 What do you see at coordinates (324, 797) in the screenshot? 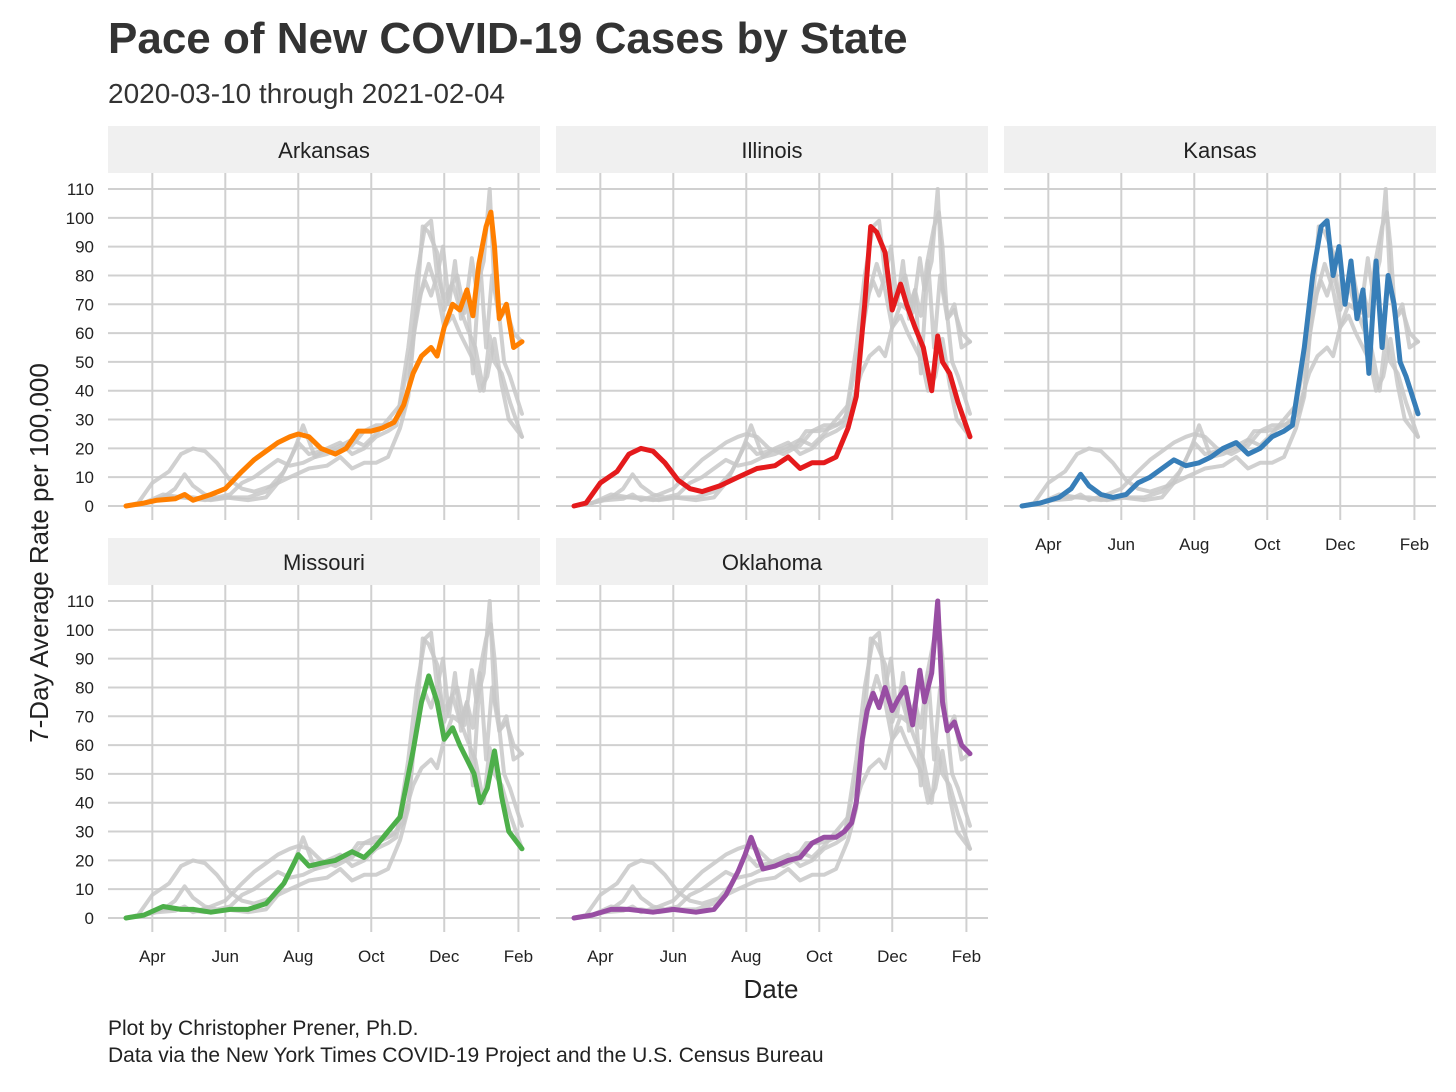
I see `series-line-missouri` at bounding box center [324, 797].